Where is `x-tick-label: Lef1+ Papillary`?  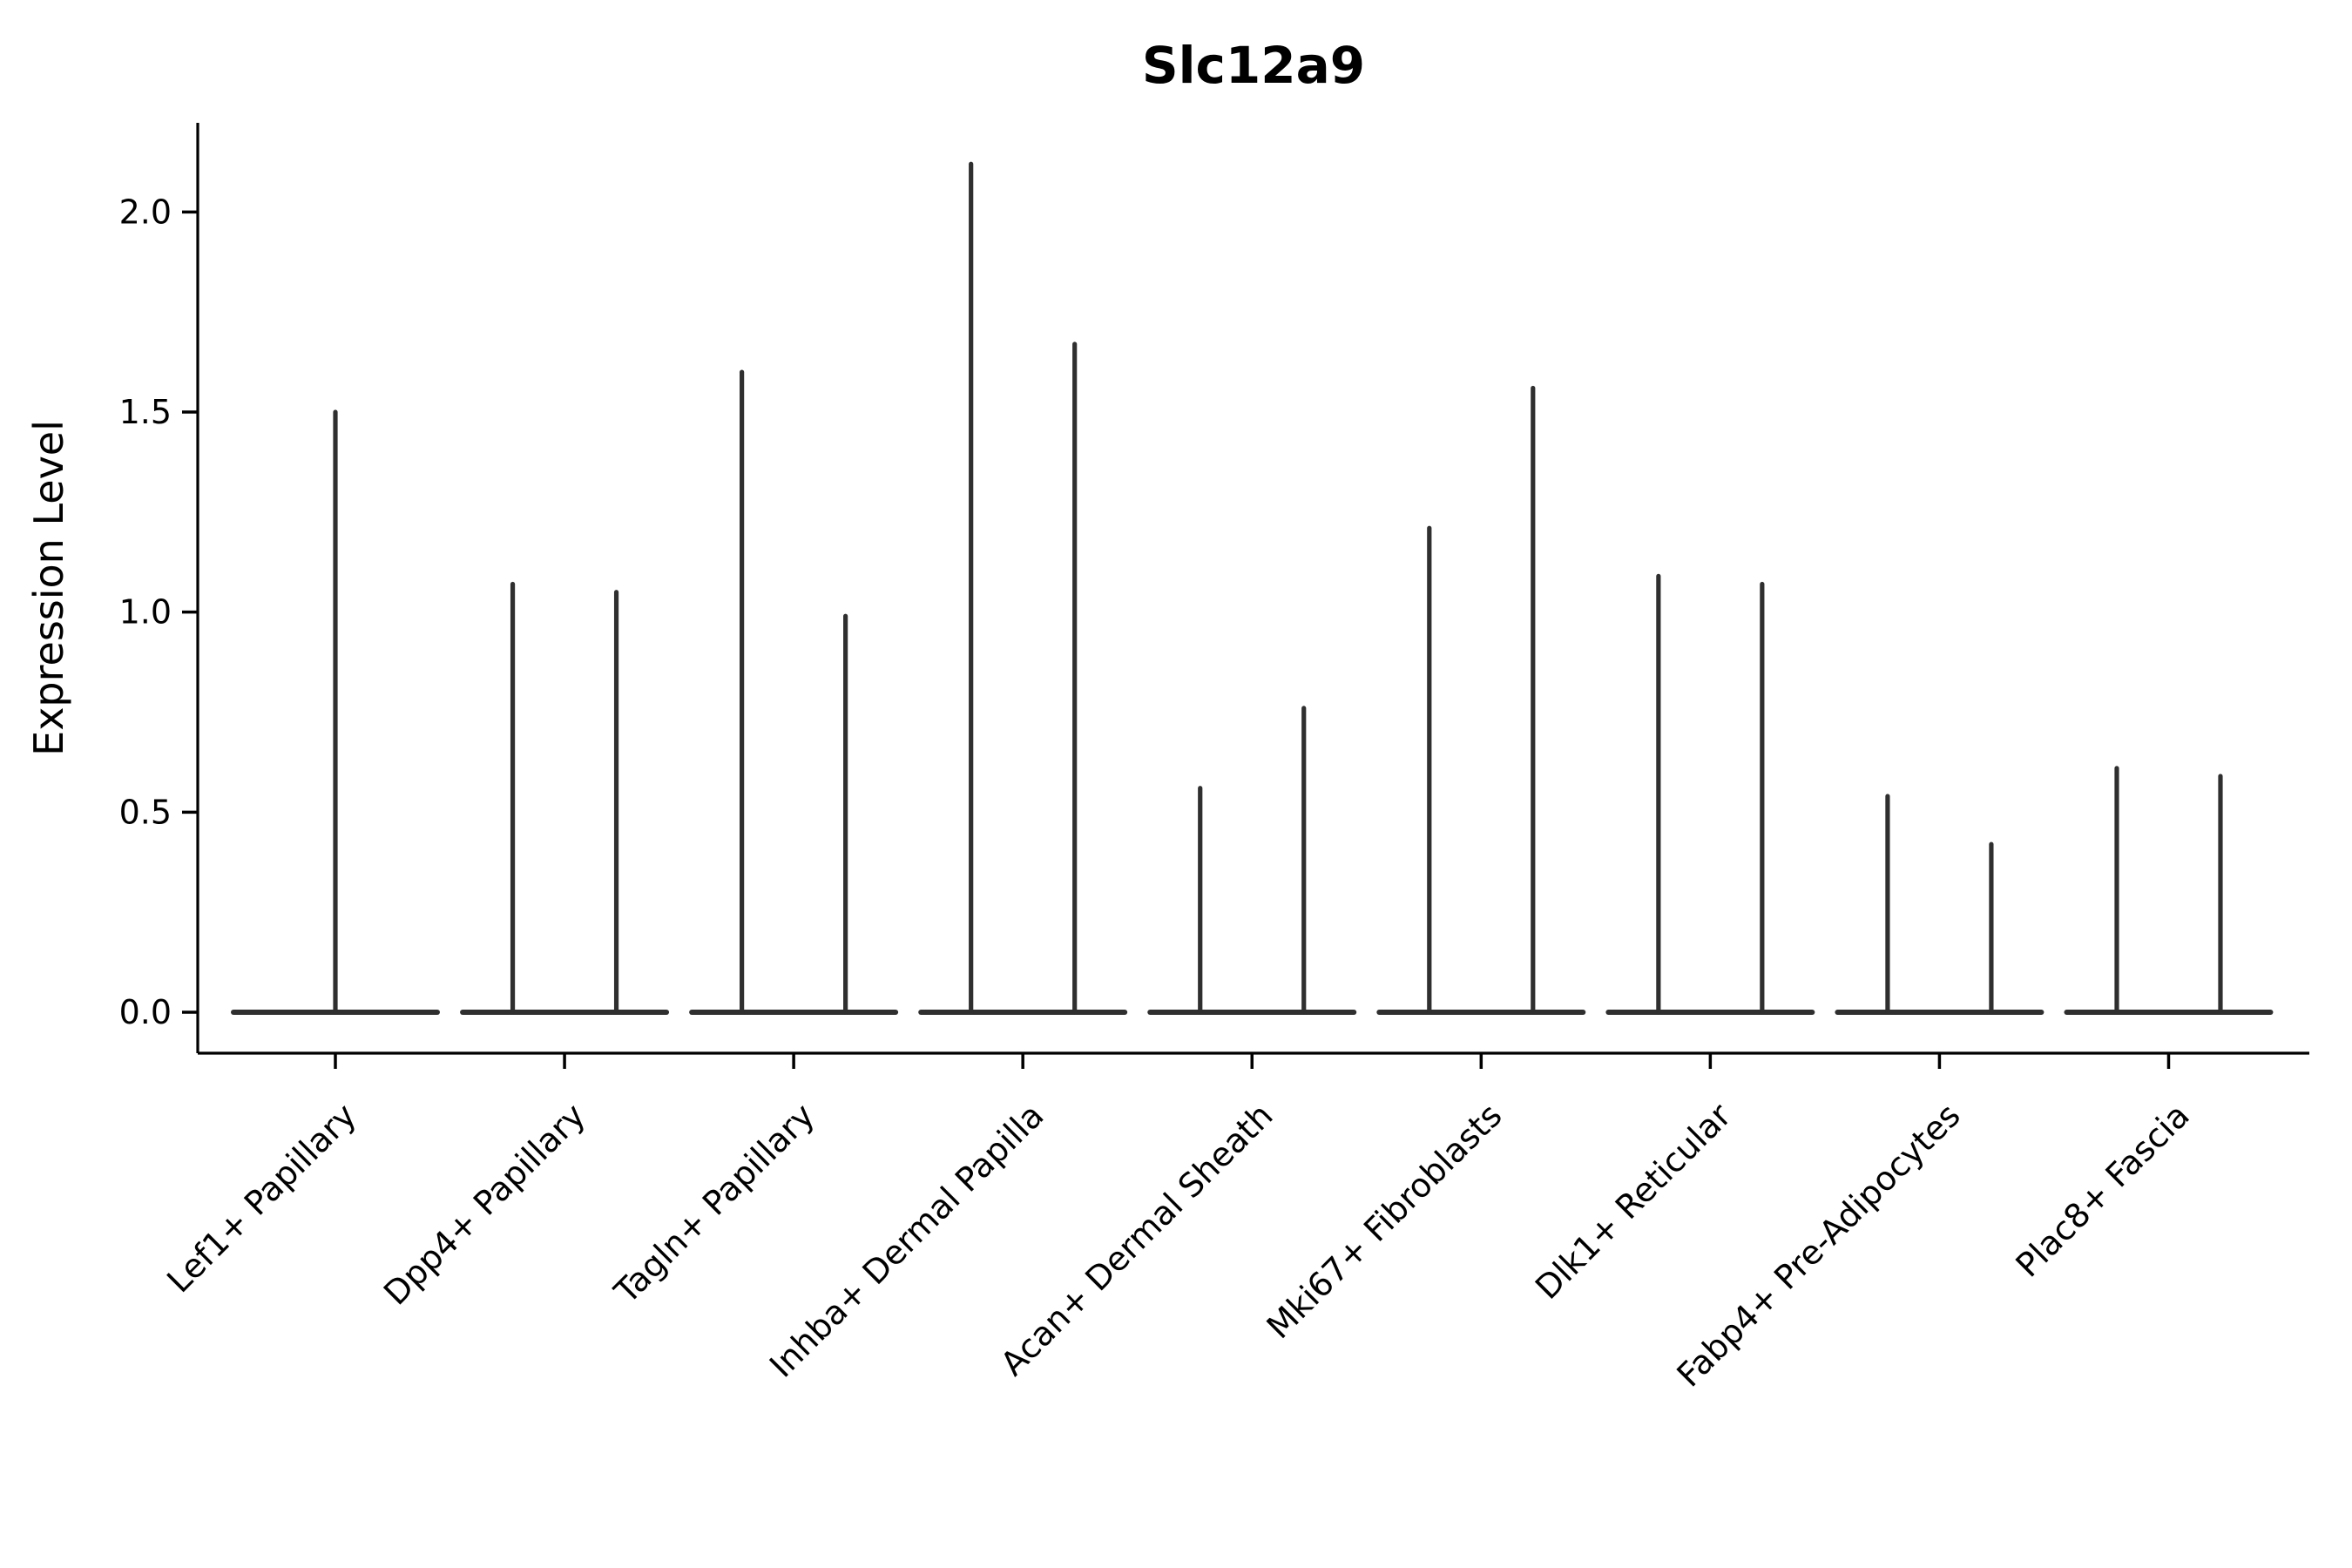
x-tick-label: Lef1+ Papillary is located at coordinates (261, 1198).